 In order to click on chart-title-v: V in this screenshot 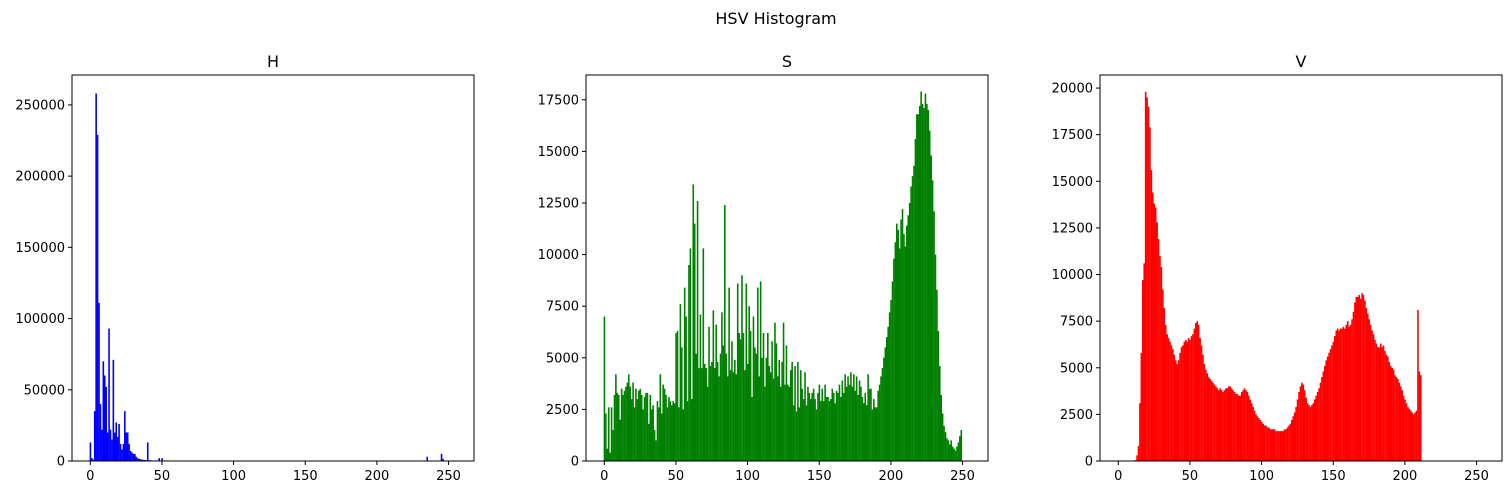, I will do `click(1301, 61)`.